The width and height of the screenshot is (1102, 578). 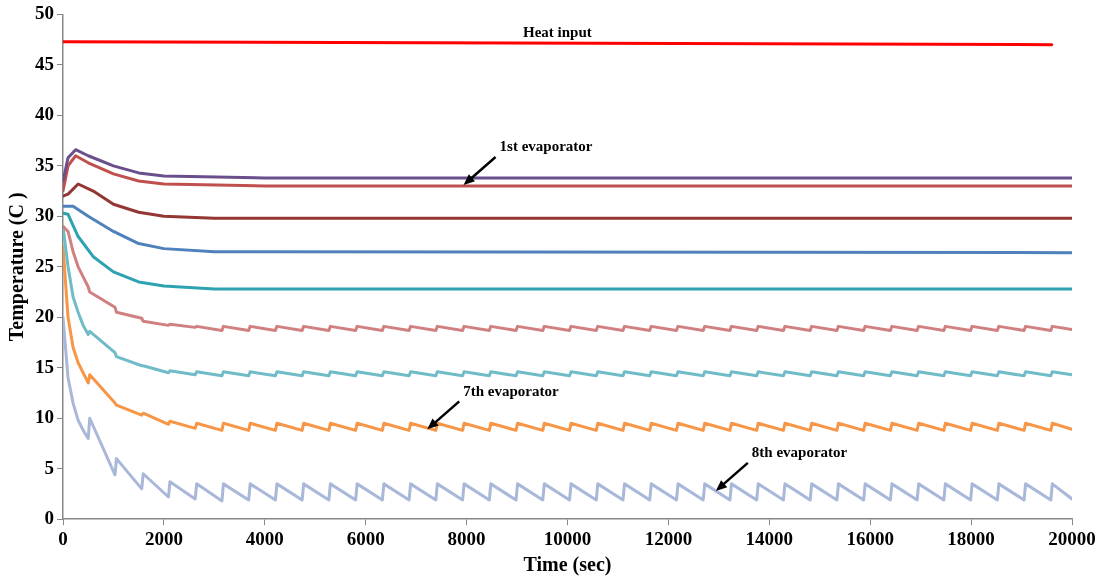 I want to click on y-tick-label: 5, so click(x=49, y=467).